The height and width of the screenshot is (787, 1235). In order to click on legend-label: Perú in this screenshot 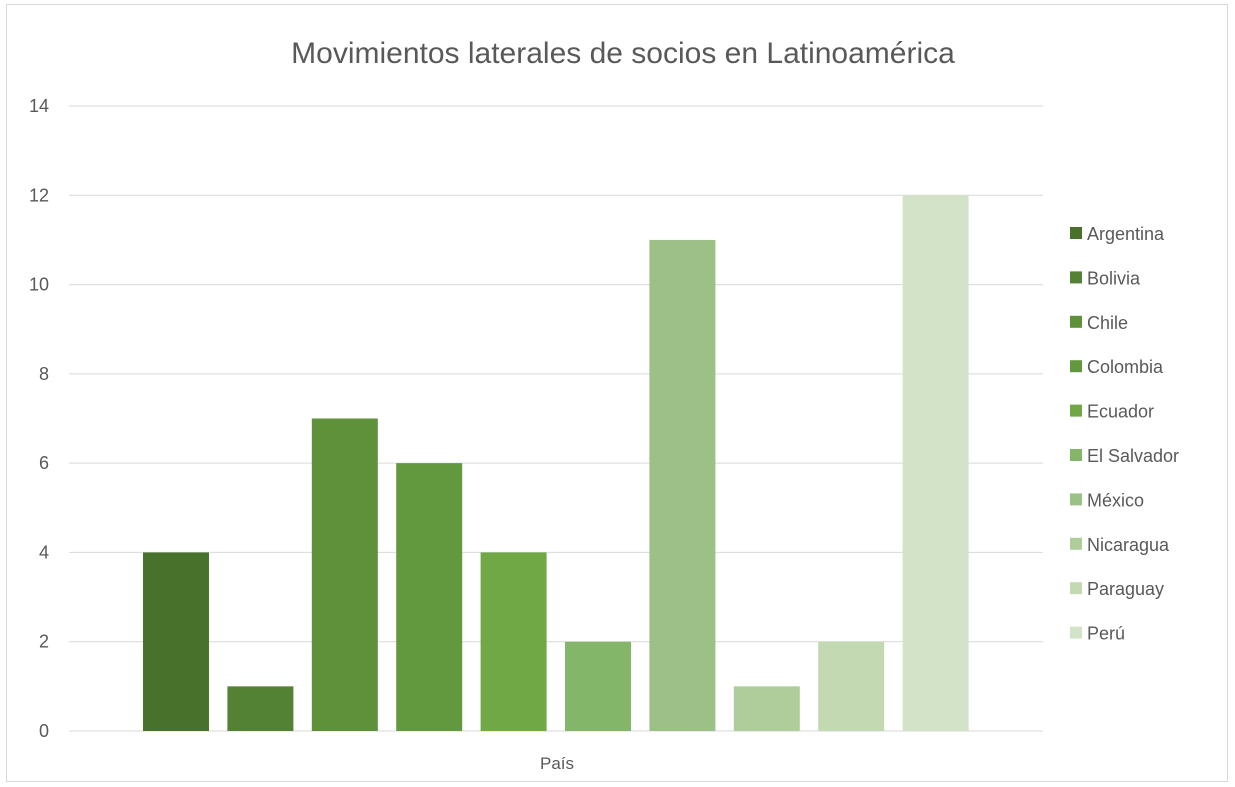, I will do `click(1106, 634)`.